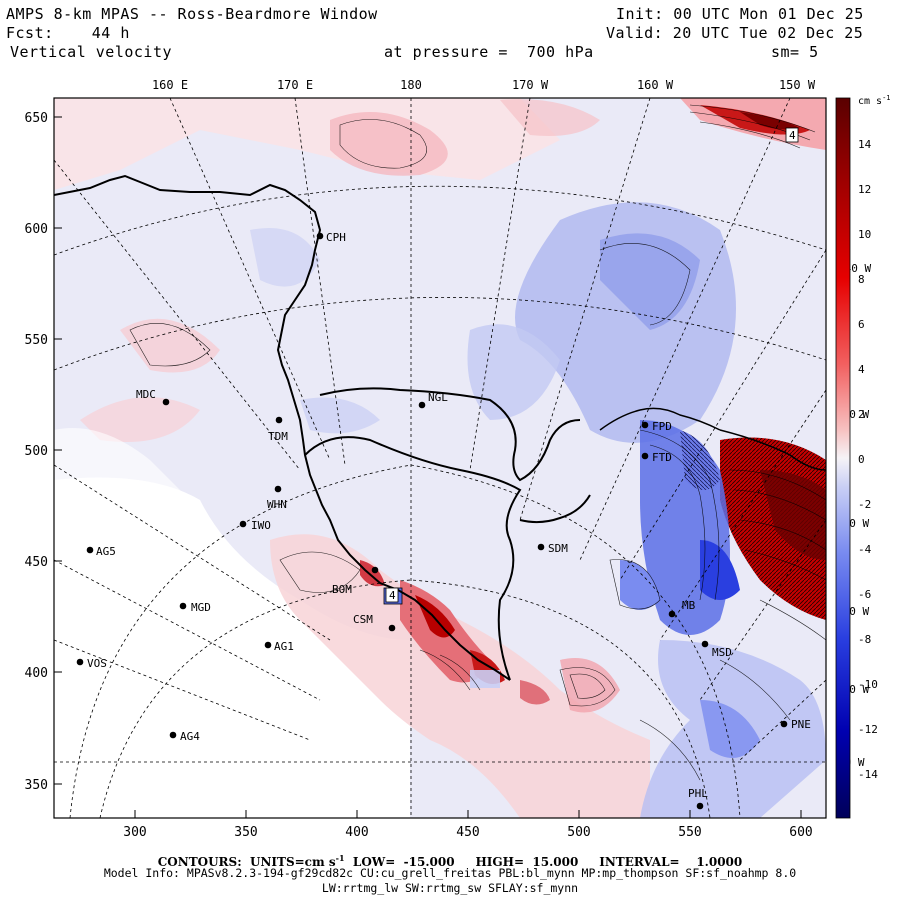 The width and height of the screenshot is (900, 900). I want to click on colorbar-tick: 0, so click(861, 459).